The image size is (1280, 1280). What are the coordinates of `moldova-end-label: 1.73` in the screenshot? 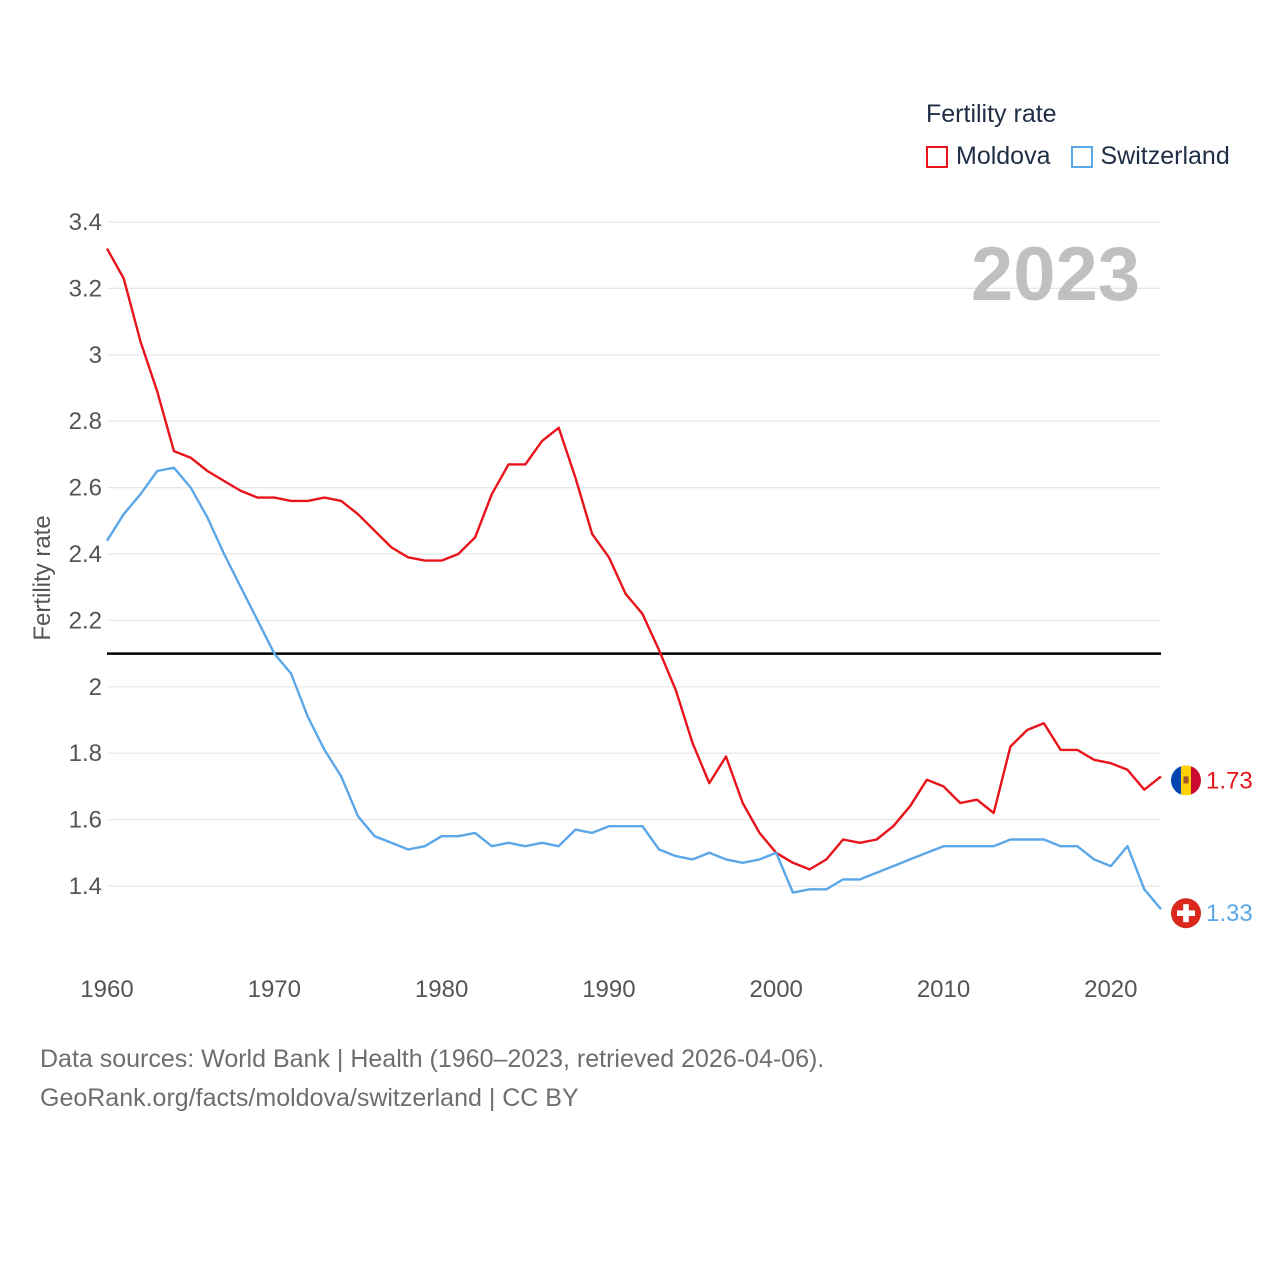 It's located at (1229, 780).